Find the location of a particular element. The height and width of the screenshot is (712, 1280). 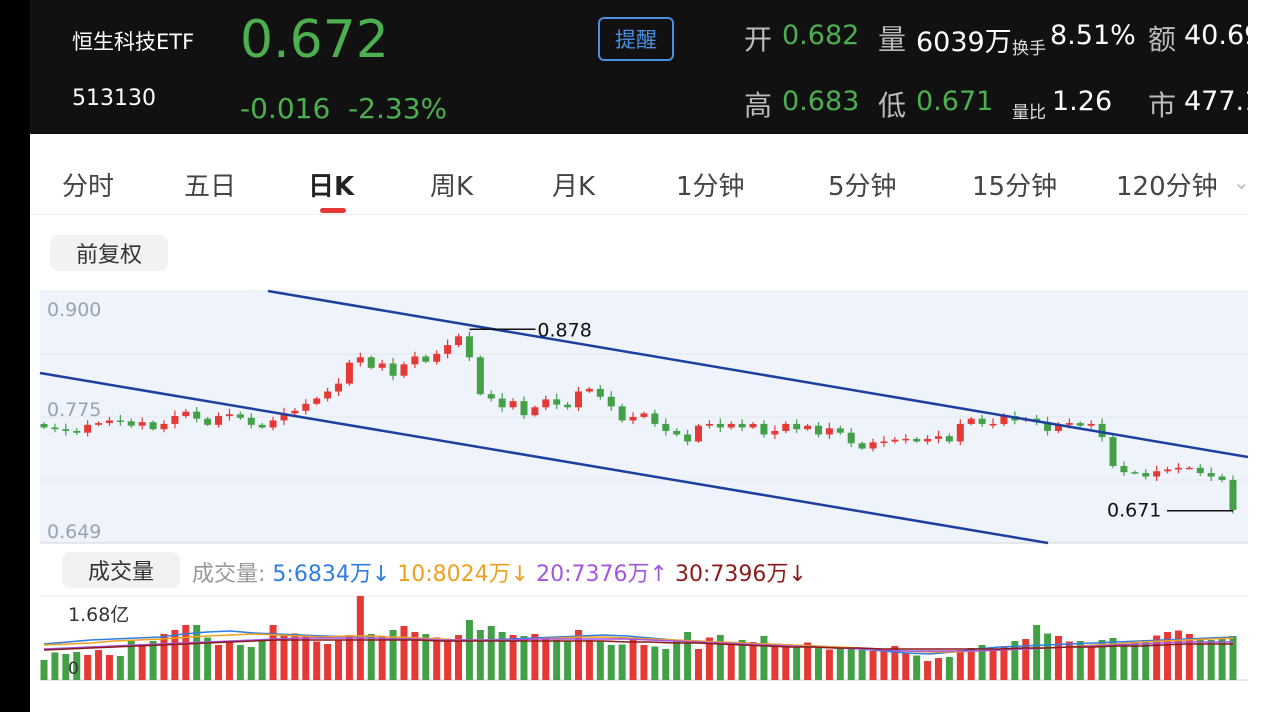

tab-15min: 15分钟 is located at coordinates (1015, 187).